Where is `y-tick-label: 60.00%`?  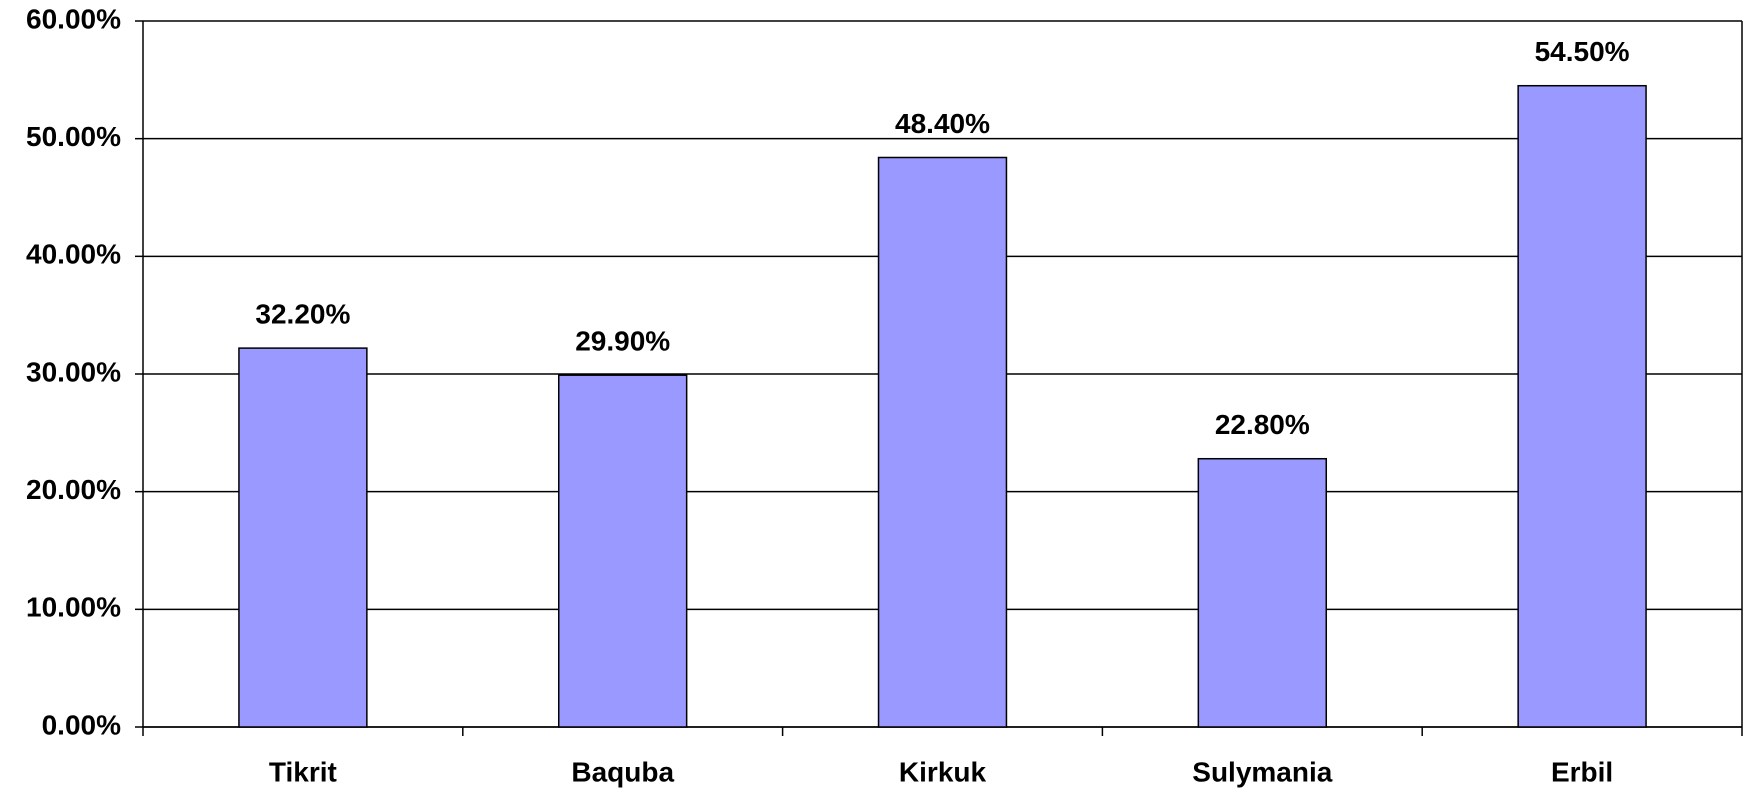 y-tick-label: 60.00% is located at coordinates (73, 18).